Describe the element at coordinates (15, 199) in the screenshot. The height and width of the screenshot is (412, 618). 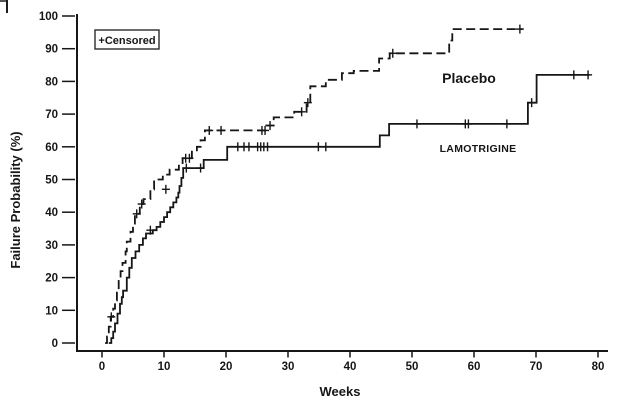
I see `y-axis-title: Failure Probability (%)` at that location.